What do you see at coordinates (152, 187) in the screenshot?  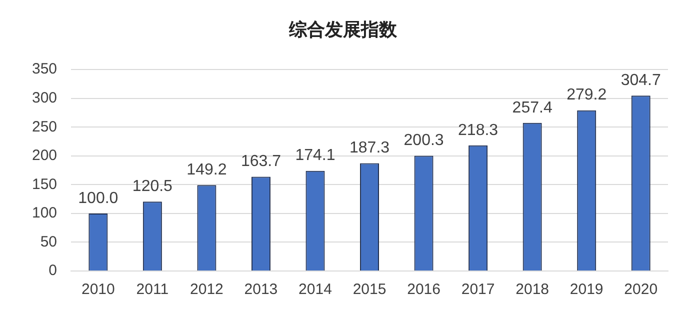 I see `data-label: 120.5` at bounding box center [152, 187].